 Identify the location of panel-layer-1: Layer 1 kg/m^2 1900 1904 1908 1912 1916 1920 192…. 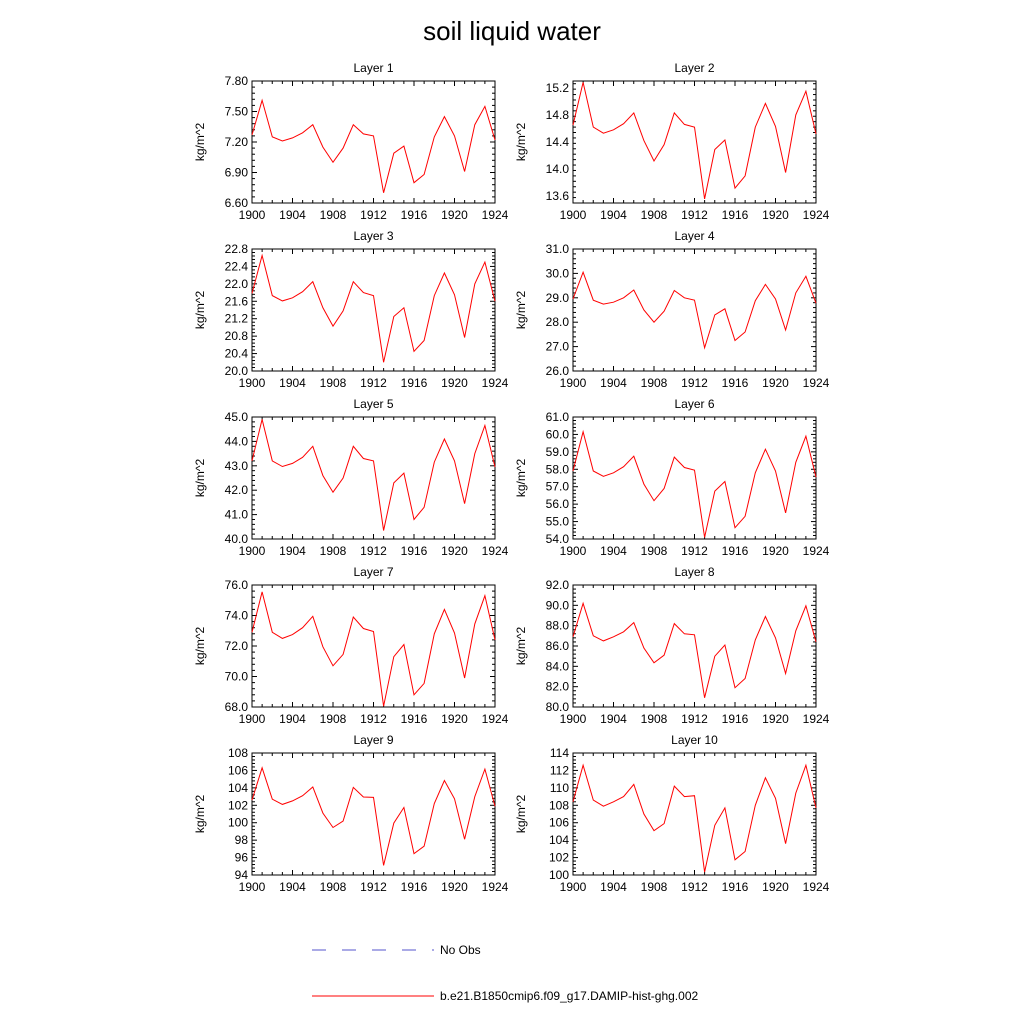
(351, 141).